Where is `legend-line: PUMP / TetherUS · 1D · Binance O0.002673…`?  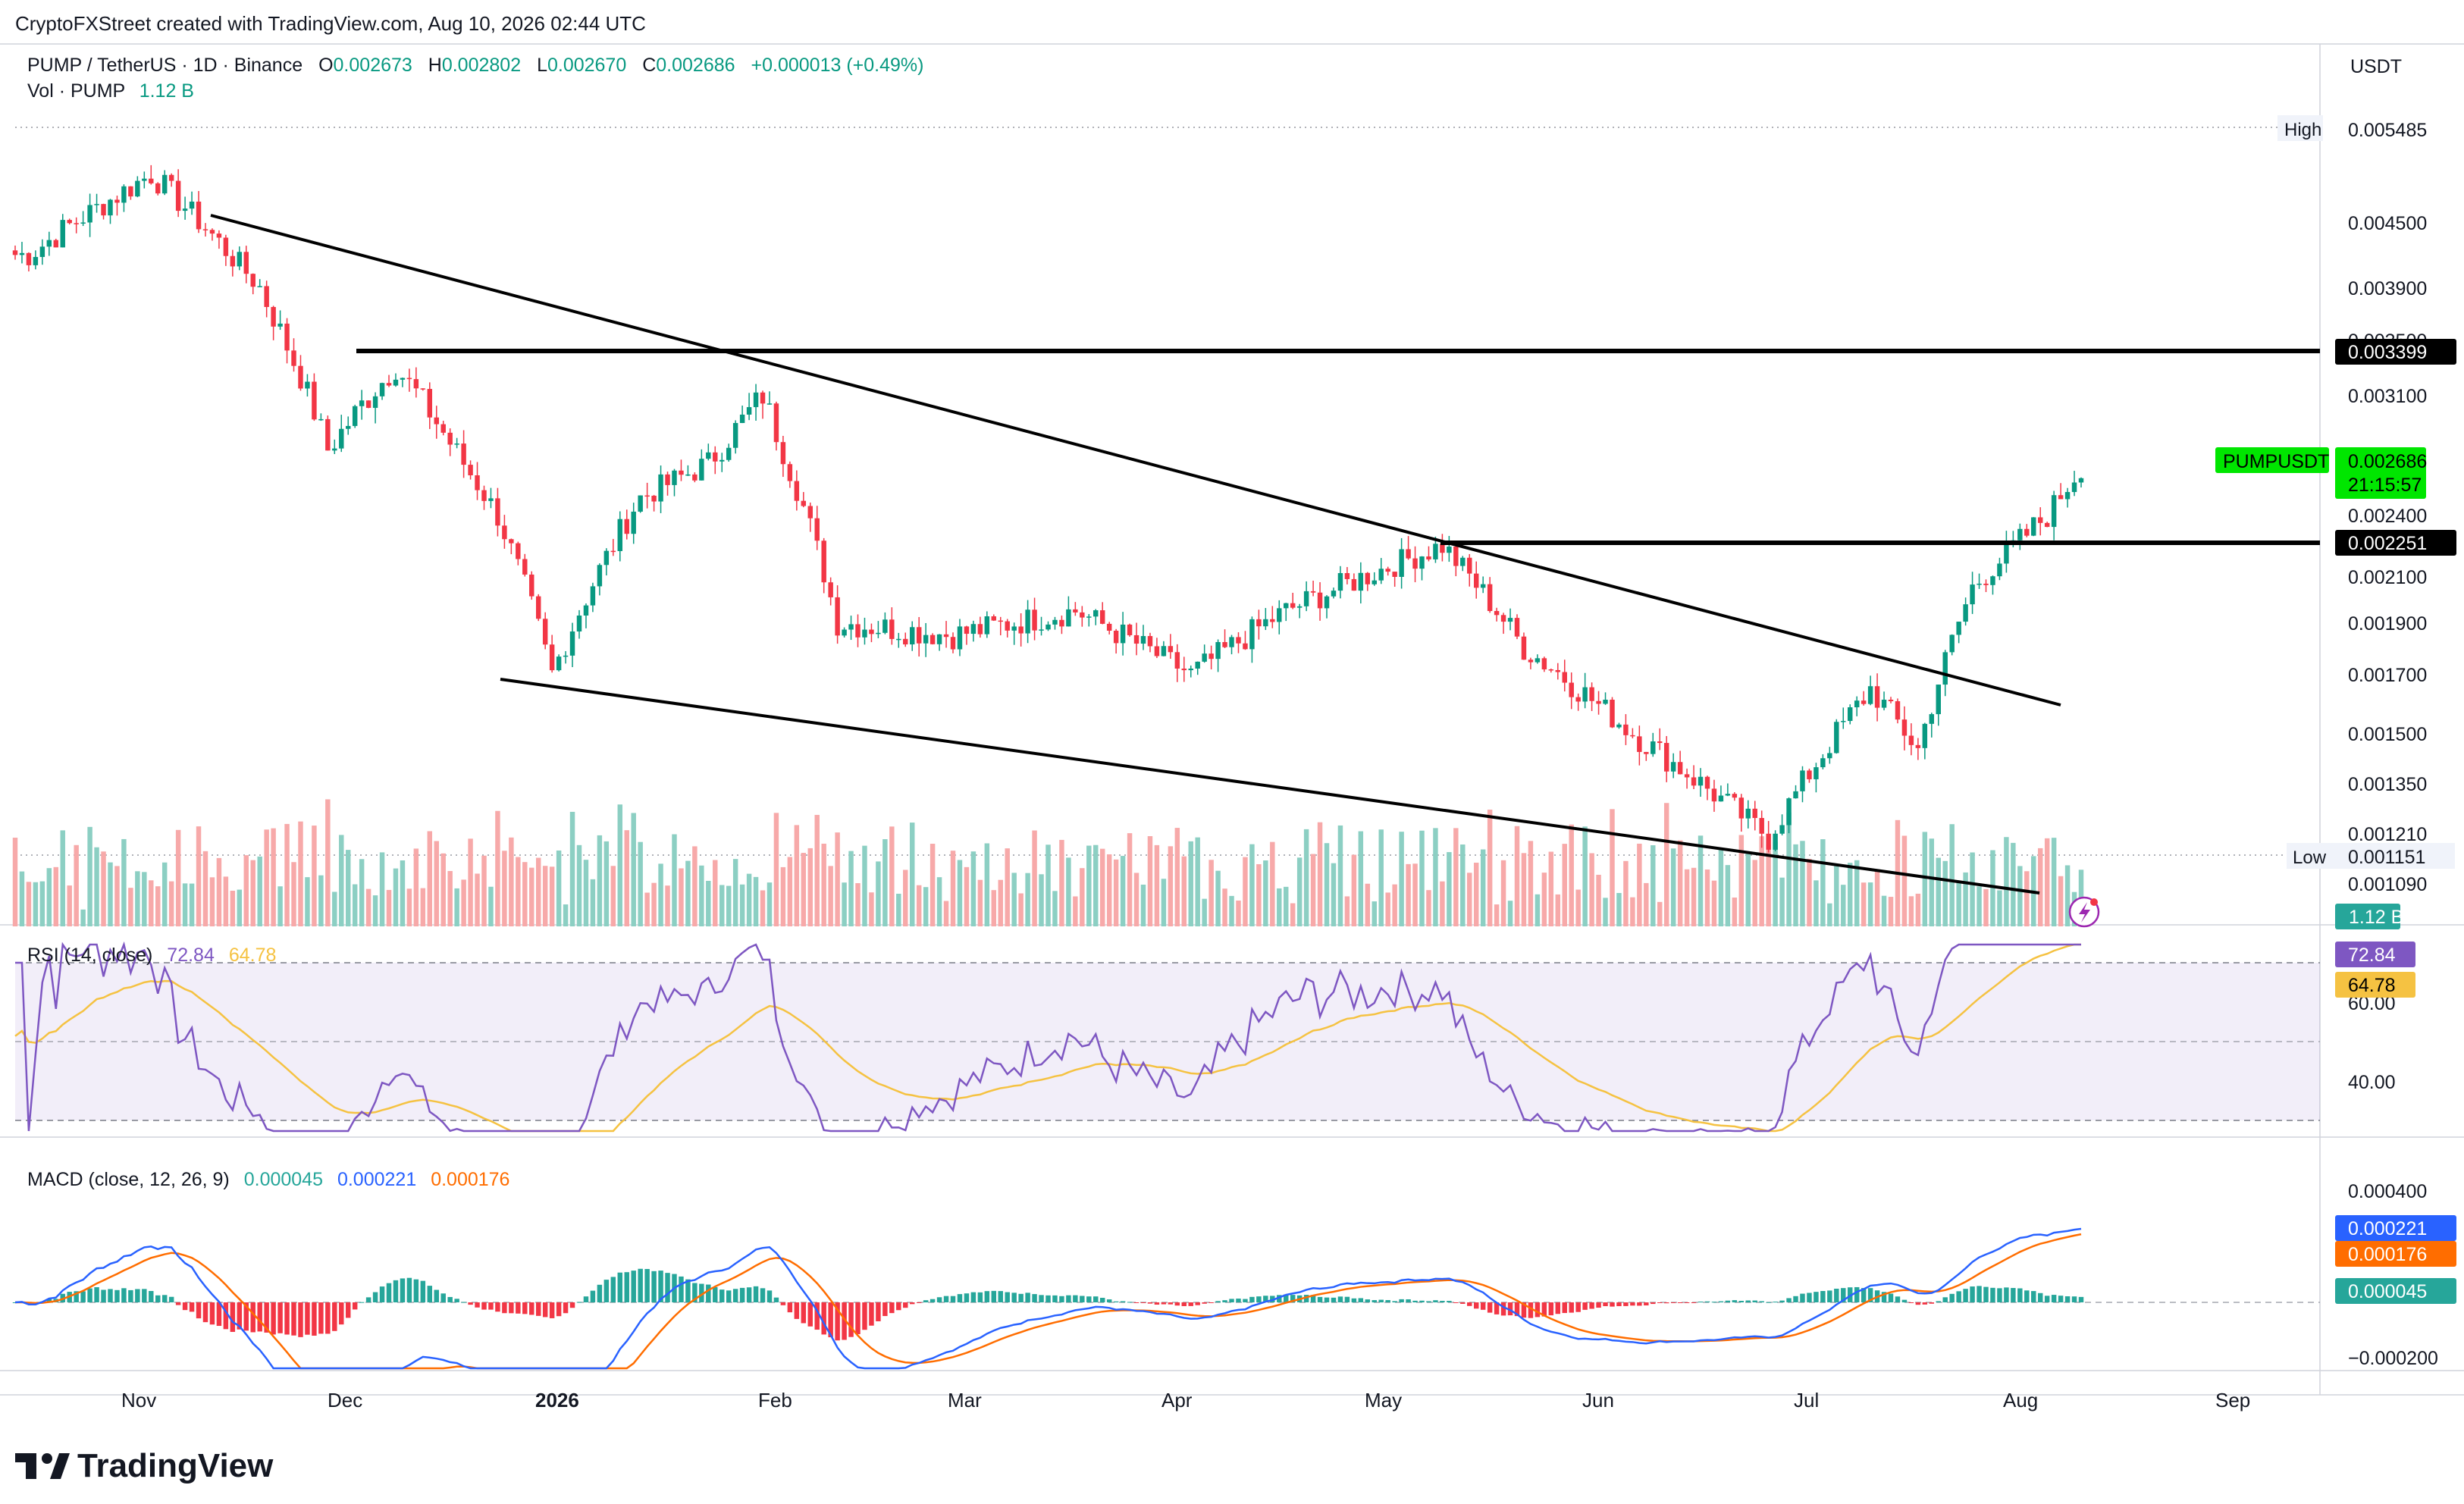 legend-line: PUMP / TetherUS · 1D · Binance O0.002673… is located at coordinates (475, 65).